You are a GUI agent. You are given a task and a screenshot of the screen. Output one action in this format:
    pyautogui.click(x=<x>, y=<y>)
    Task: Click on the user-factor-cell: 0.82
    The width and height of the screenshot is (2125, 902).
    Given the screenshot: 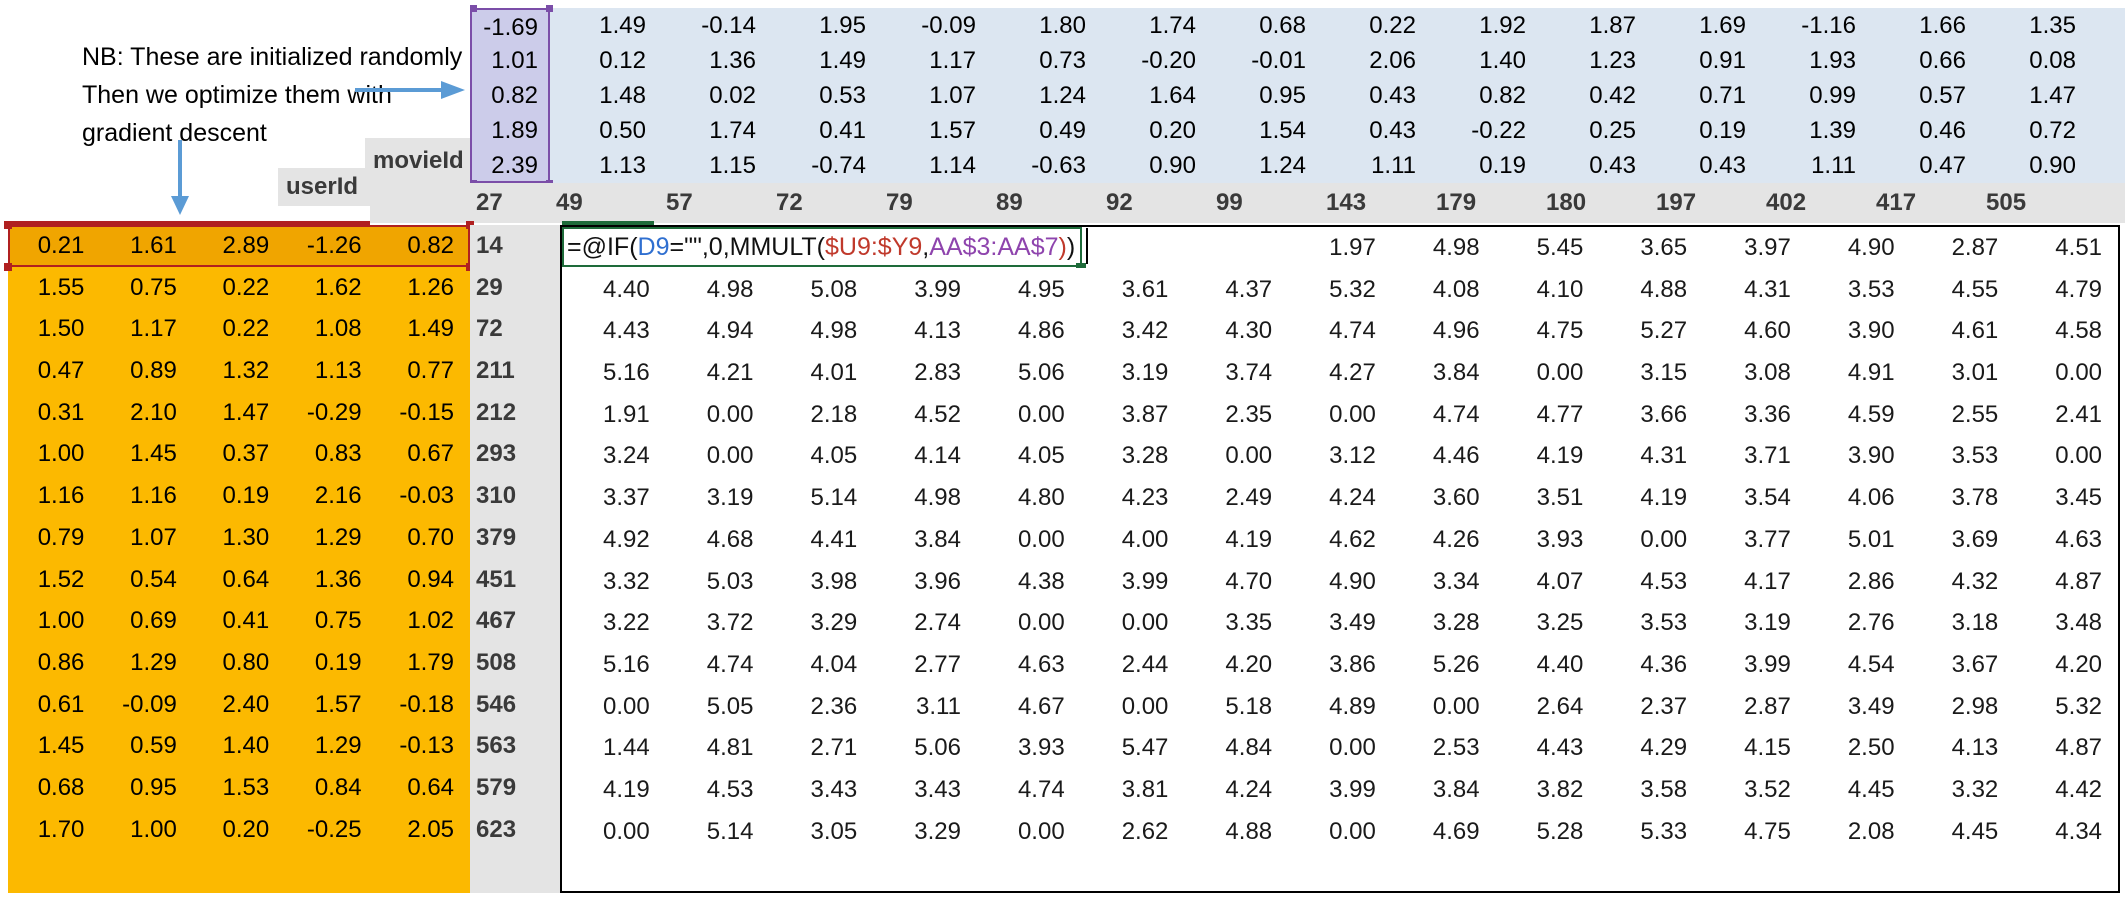 What is the action you would take?
    pyautogui.click(x=431, y=245)
    